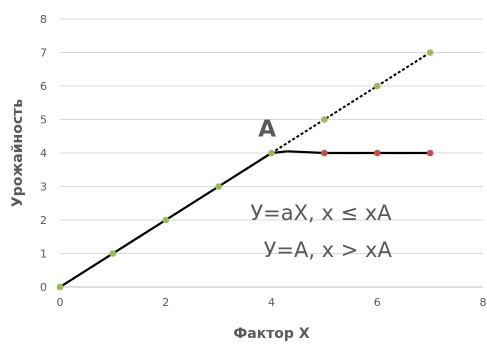 This screenshot has width=487, height=347. I want to click on y-tick-label: 0, so click(43, 287).